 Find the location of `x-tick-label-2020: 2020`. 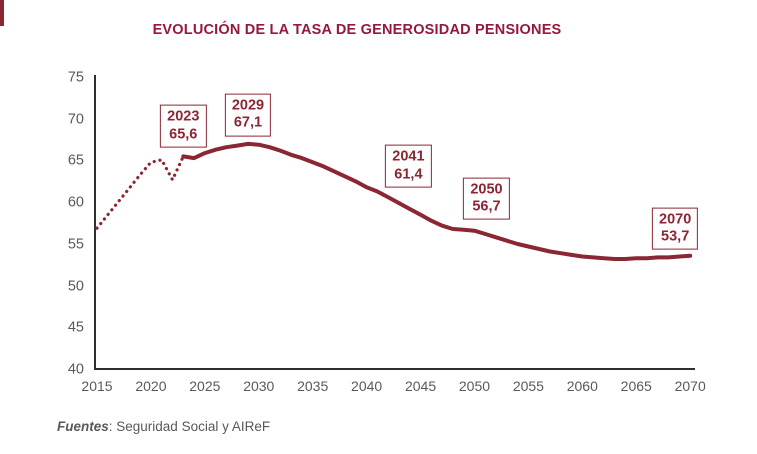

x-tick-label-2020: 2020 is located at coordinates (151, 386).